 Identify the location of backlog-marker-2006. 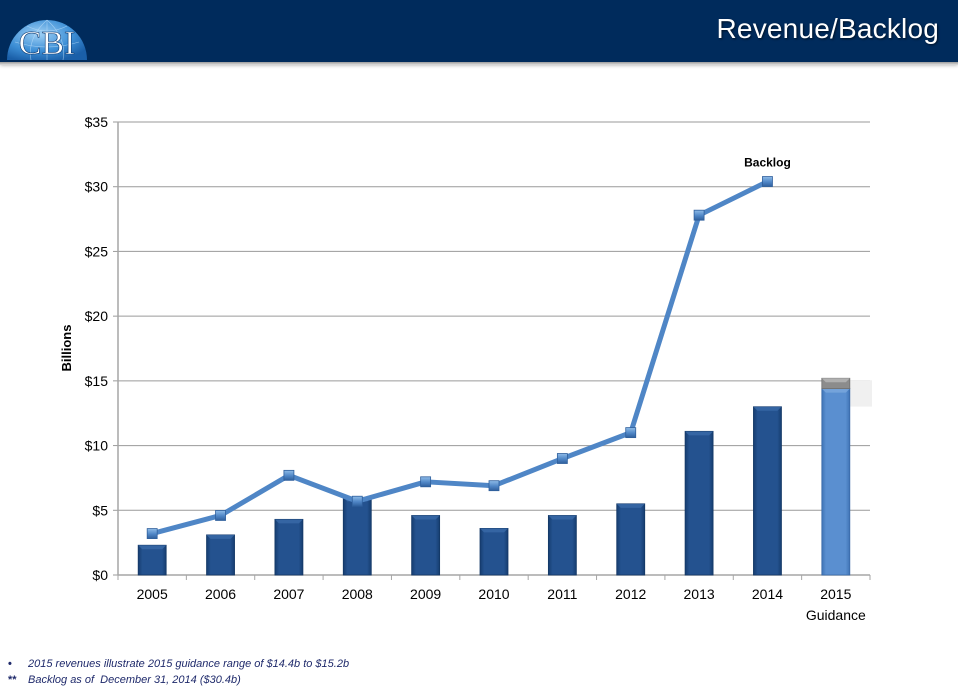
(220, 515).